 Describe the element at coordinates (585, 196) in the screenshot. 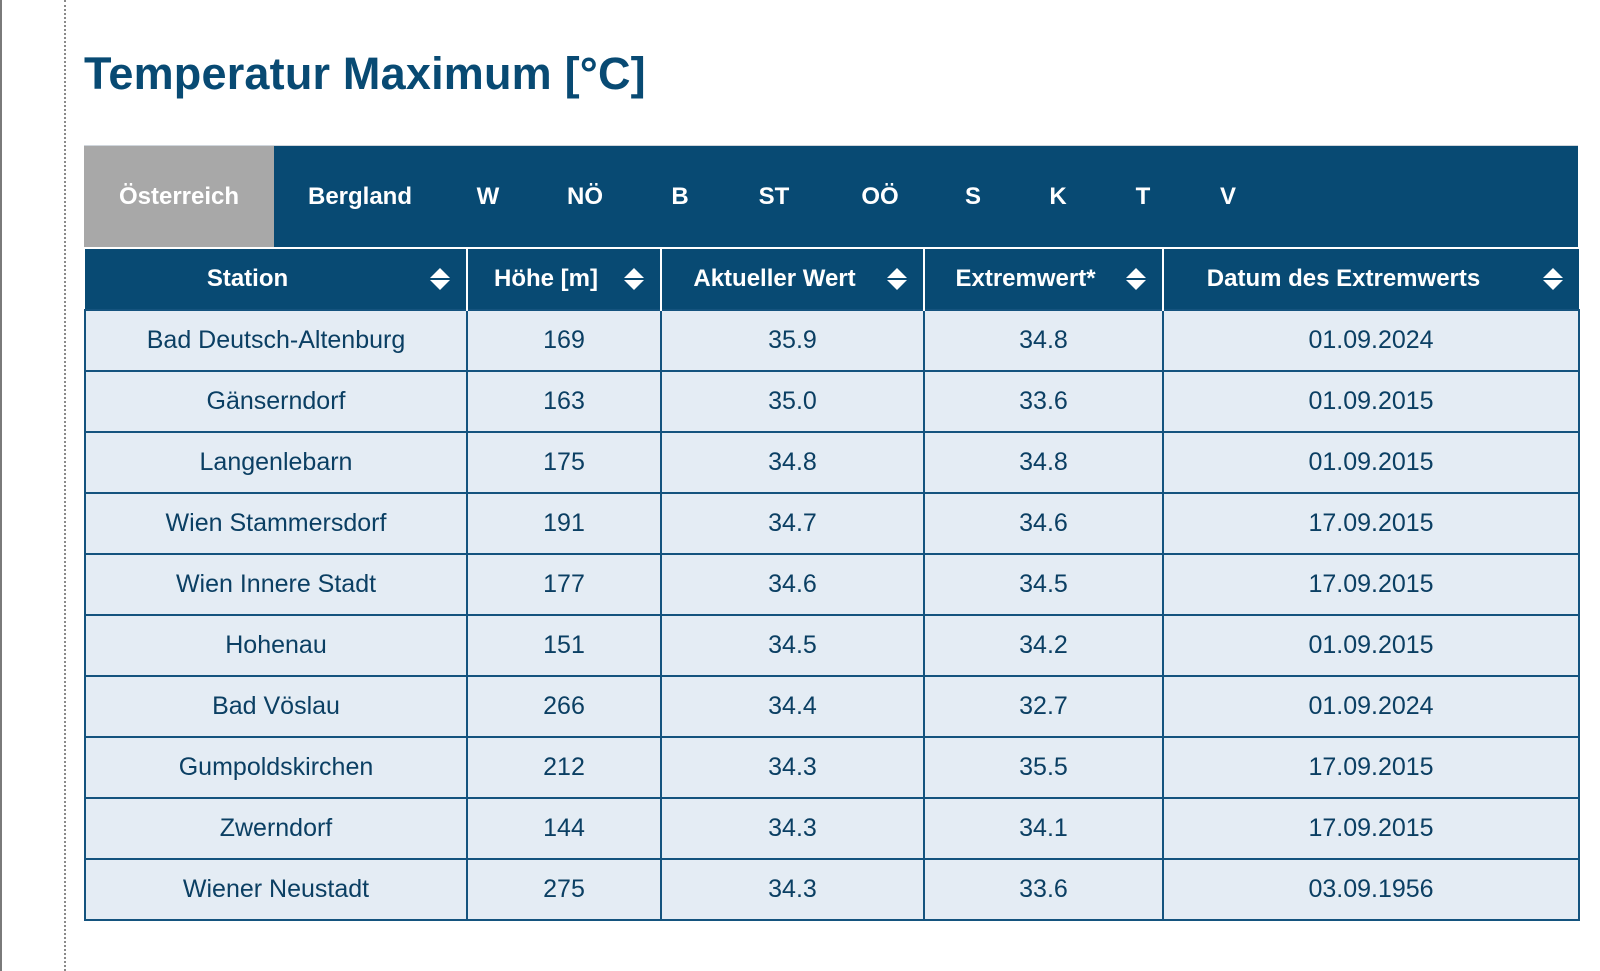

I see `tab-nö: NÖ` at that location.